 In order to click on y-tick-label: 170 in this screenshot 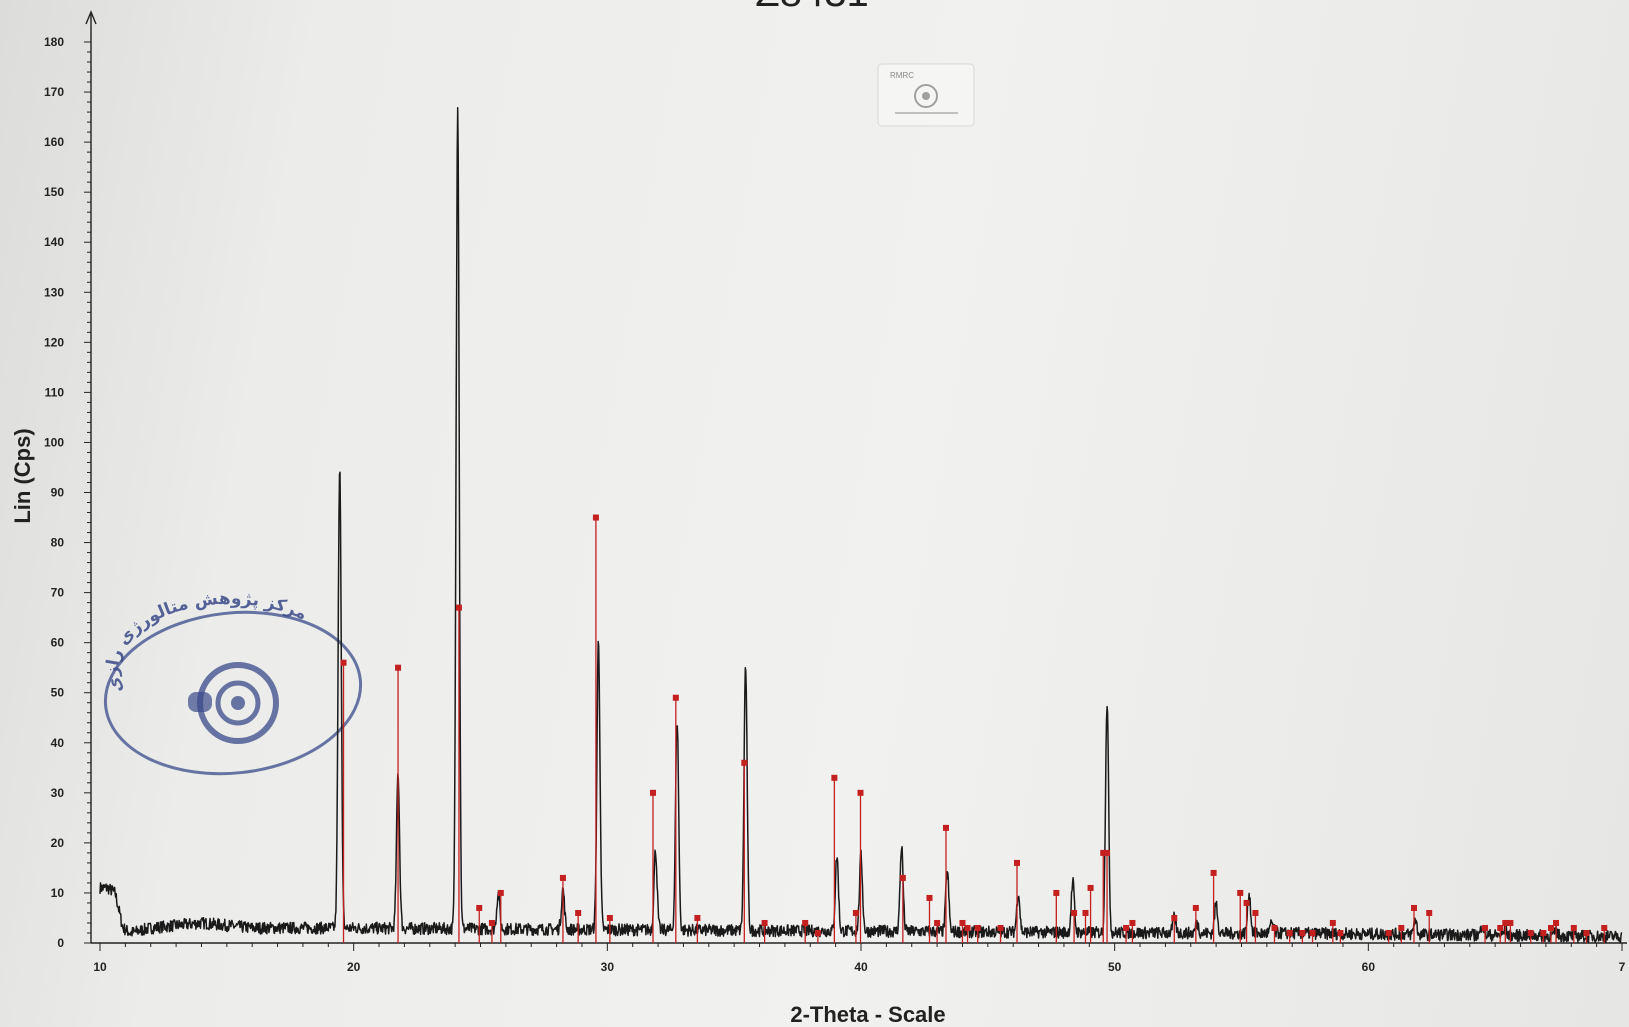, I will do `click(54, 92)`.